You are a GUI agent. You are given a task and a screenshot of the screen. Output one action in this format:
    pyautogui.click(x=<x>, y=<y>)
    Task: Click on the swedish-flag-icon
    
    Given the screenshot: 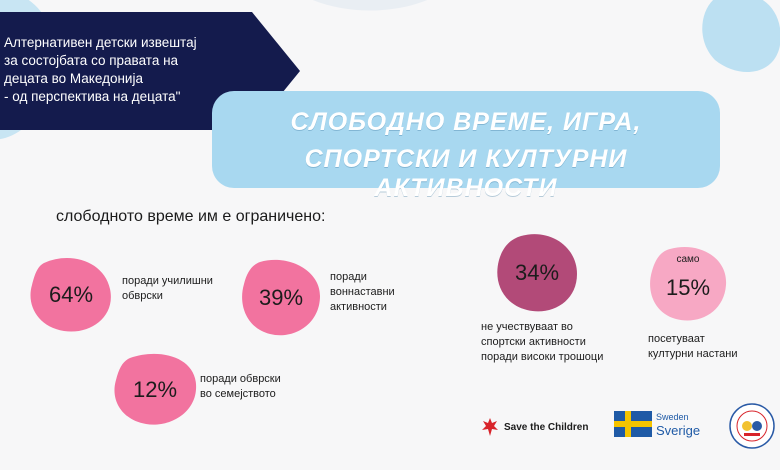 What is the action you would take?
    pyautogui.click(x=633, y=424)
    